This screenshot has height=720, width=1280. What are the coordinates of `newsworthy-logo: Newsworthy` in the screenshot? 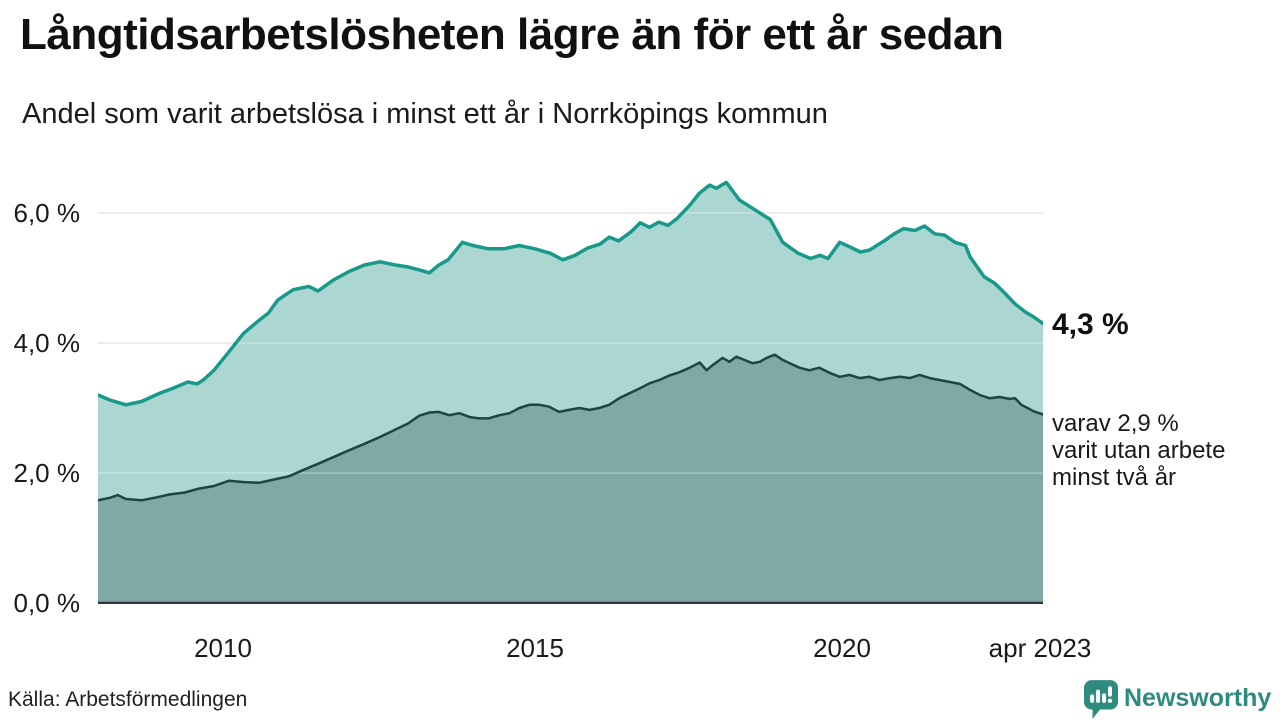 It's located at (1177, 700).